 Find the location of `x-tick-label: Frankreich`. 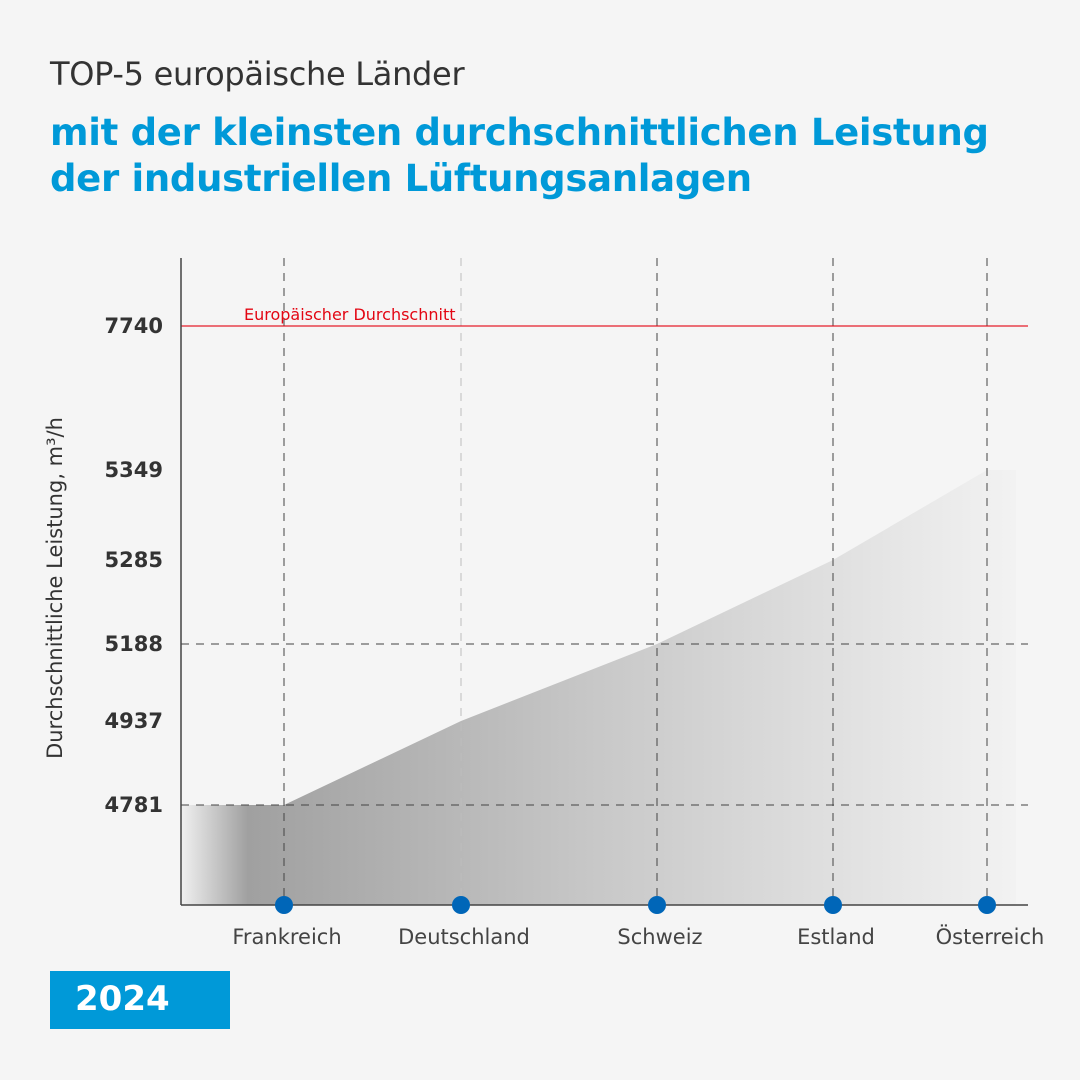

x-tick-label: Frankreich is located at coordinates (286, 937).